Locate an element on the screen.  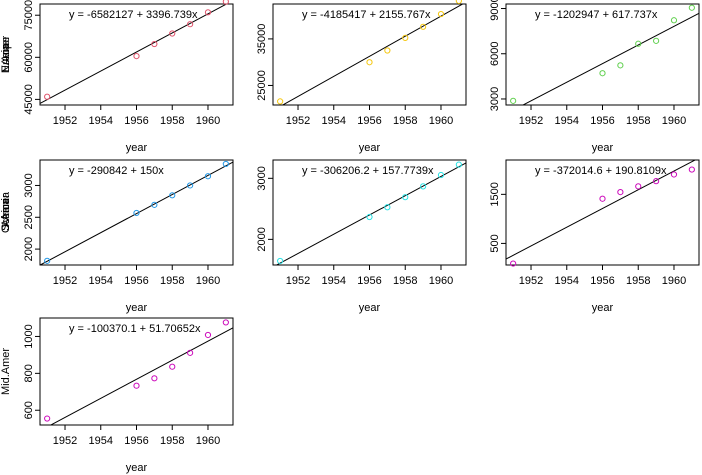
y-axis-label: Oceania is located at coordinates (6, 212).